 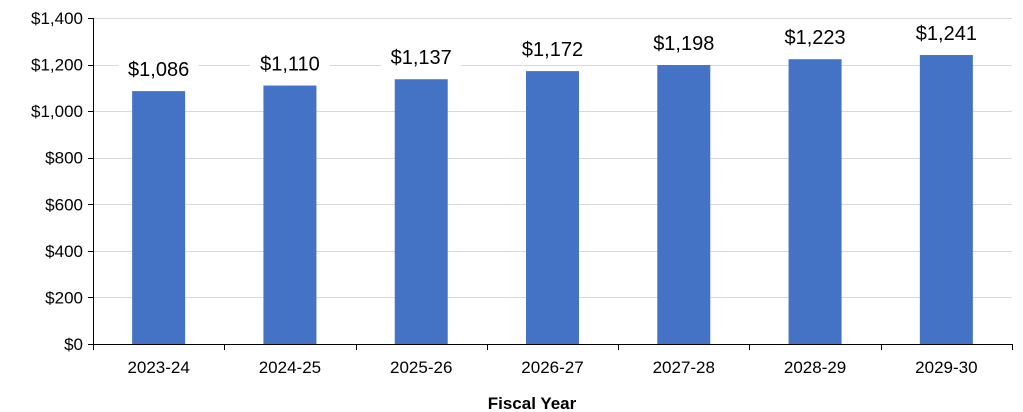 I want to click on y-tick-label: $800, so click(x=64, y=158).